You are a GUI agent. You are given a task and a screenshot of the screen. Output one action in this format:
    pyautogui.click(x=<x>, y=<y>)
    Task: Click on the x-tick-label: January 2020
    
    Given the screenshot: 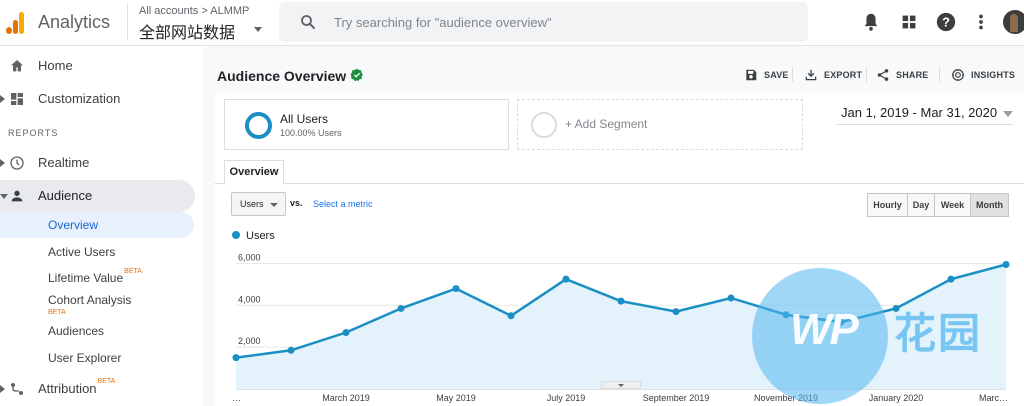 What is the action you would take?
    pyautogui.click(x=896, y=398)
    